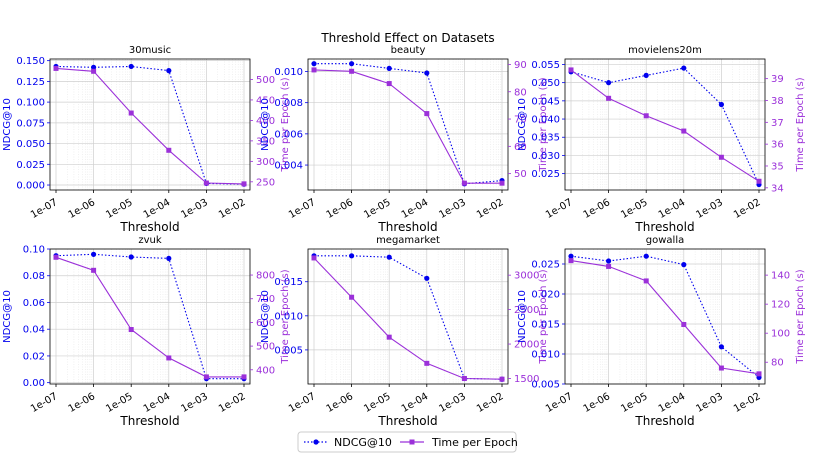 The image size is (816, 453). What do you see at coordinates (30, 123) in the screenshot?
I see `y-tick-label: 0.075` at bounding box center [30, 123].